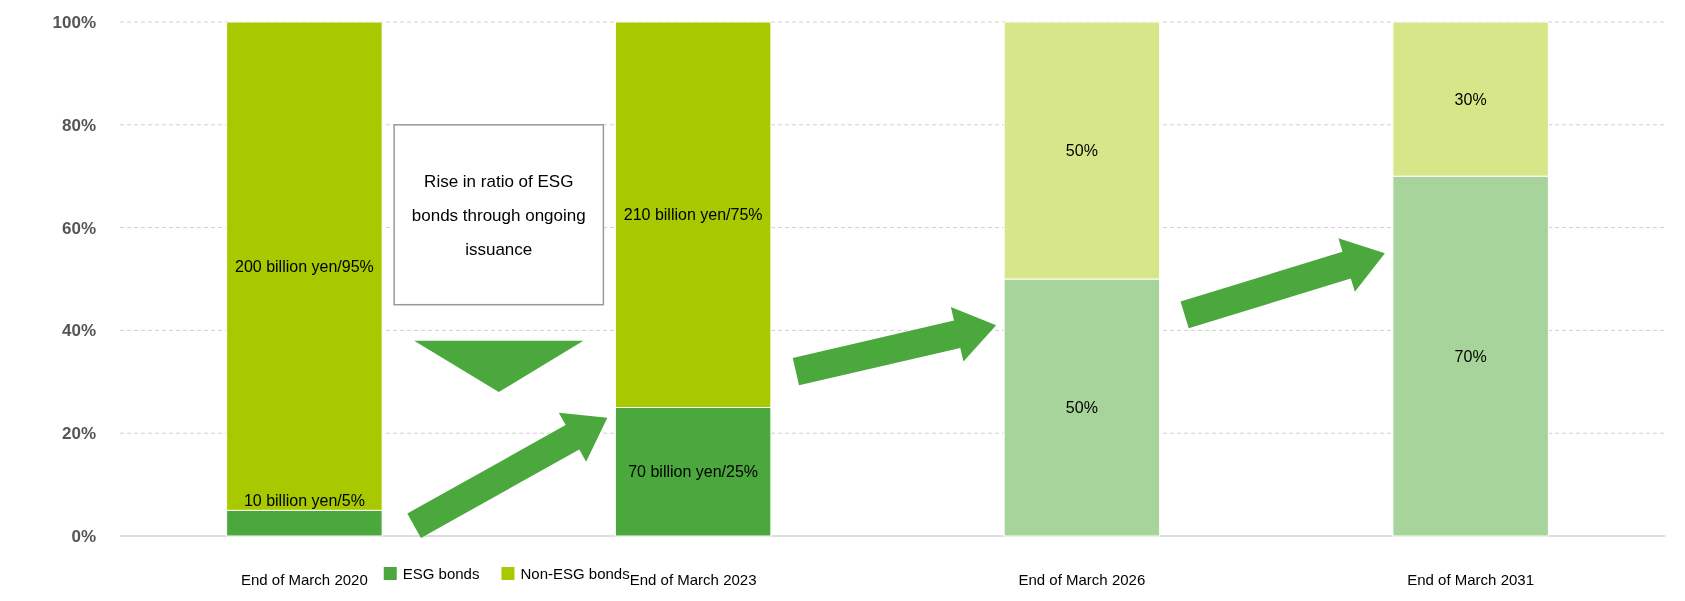 The image size is (1685, 601). I want to click on data-label: 210 billion yen/75%, so click(693, 215).